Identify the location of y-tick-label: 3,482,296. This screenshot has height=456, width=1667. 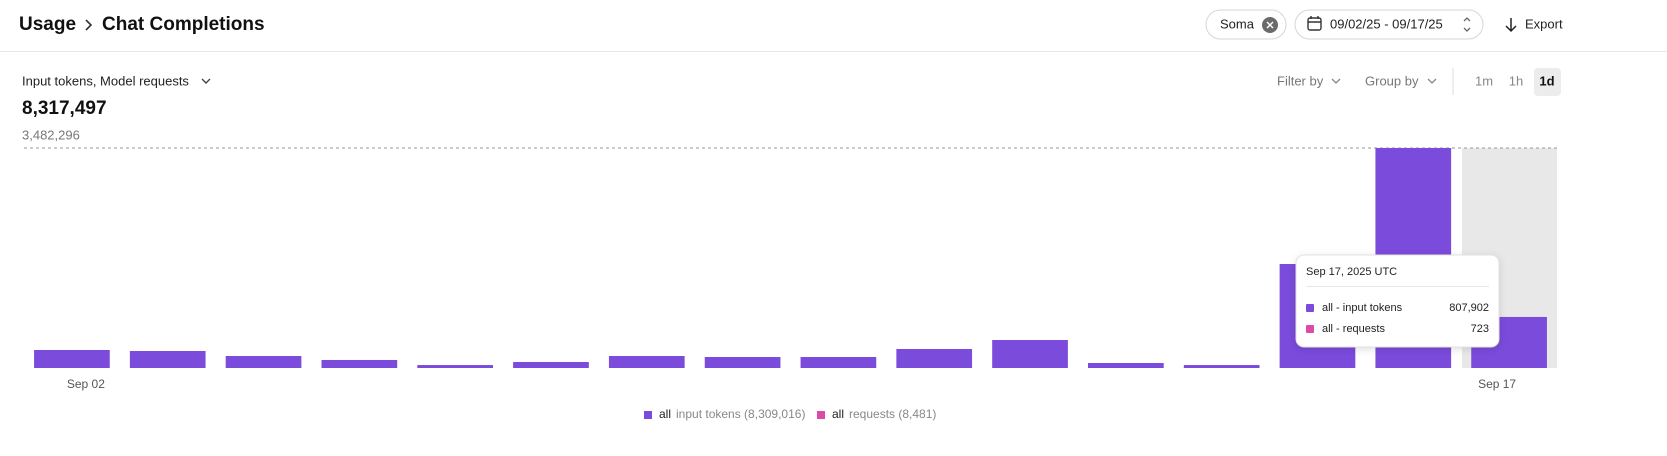
(51, 134).